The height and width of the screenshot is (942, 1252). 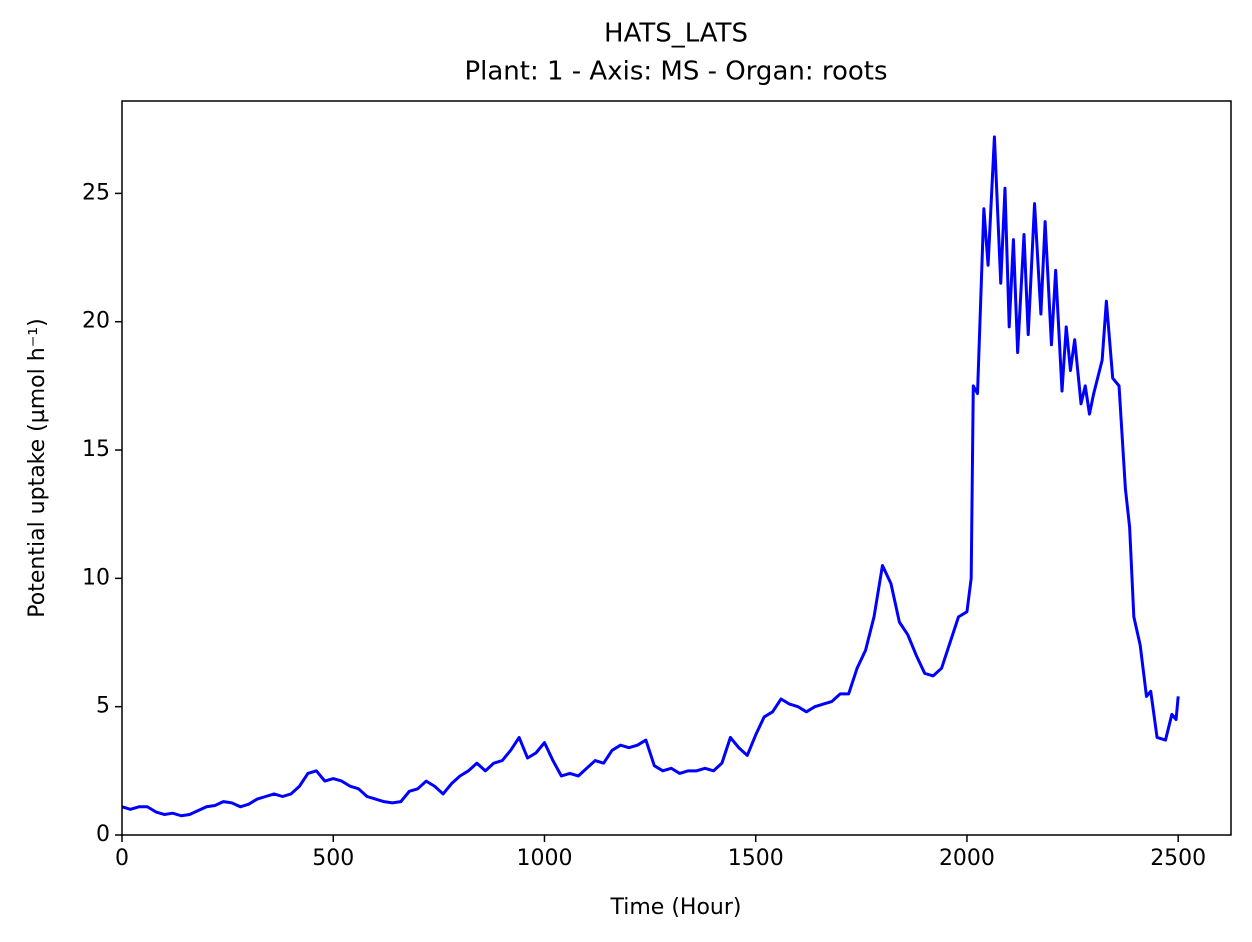 What do you see at coordinates (96, 321) in the screenshot?
I see `y-tick-label: 20` at bounding box center [96, 321].